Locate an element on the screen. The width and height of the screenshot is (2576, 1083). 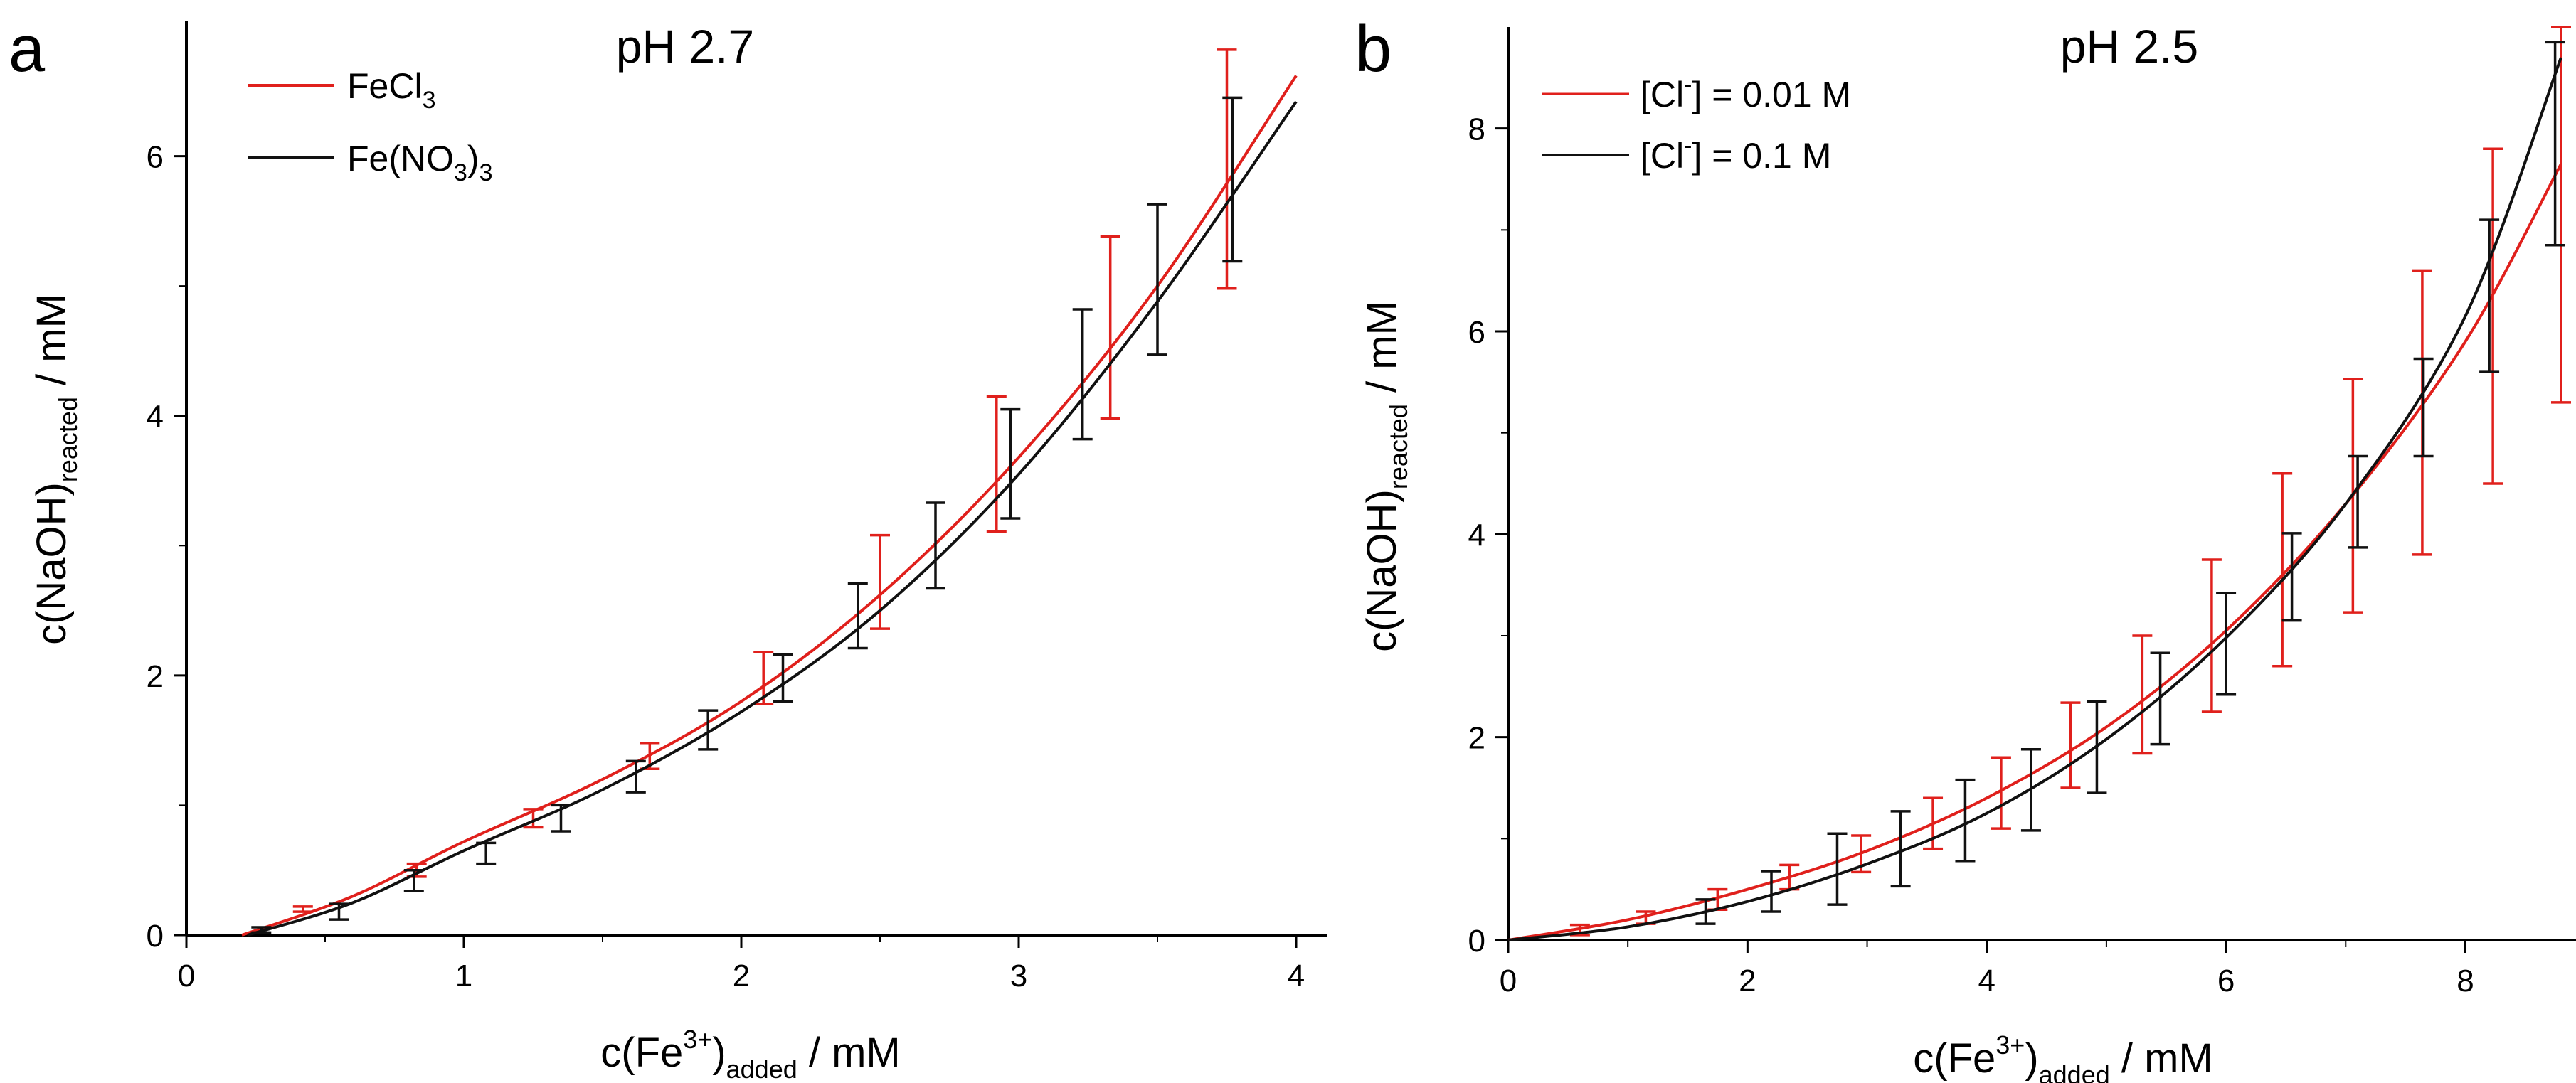
y-tick-label-b: 4 is located at coordinates (1476, 535).